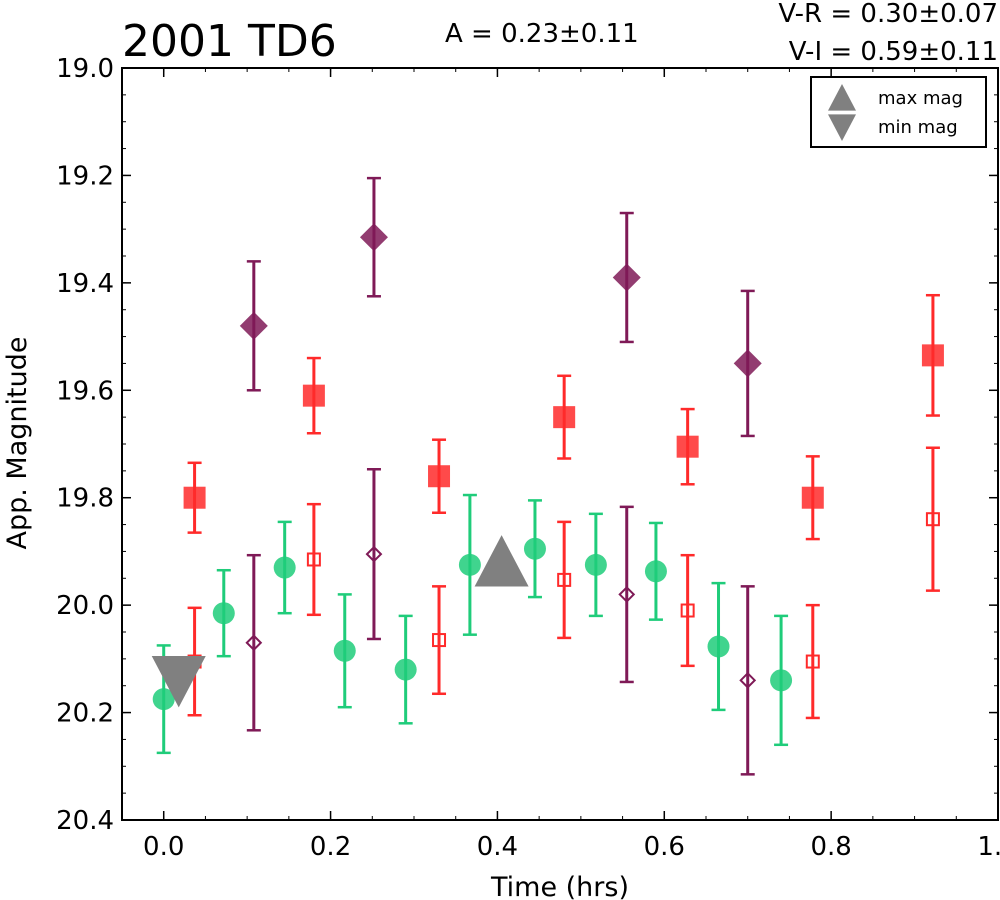 Image resolution: width=1000 pixels, height=900 pixels. What do you see at coordinates (664, 847) in the screenshot?
I see `x-tick-label: 0.6` at bounding box center [664, 847].